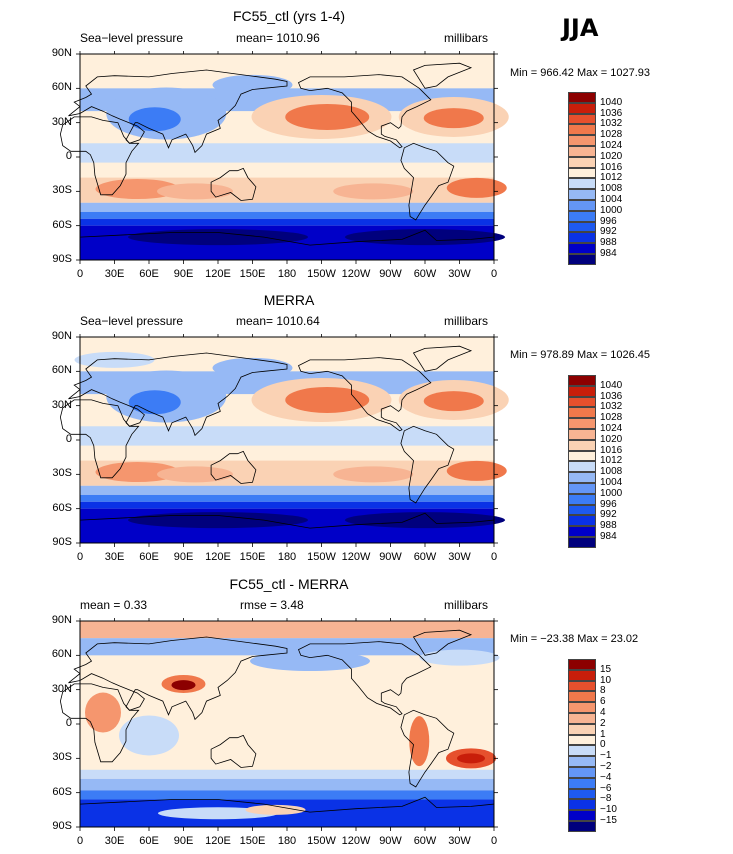  I want to click on positive-anomaly, so click(183, 685).